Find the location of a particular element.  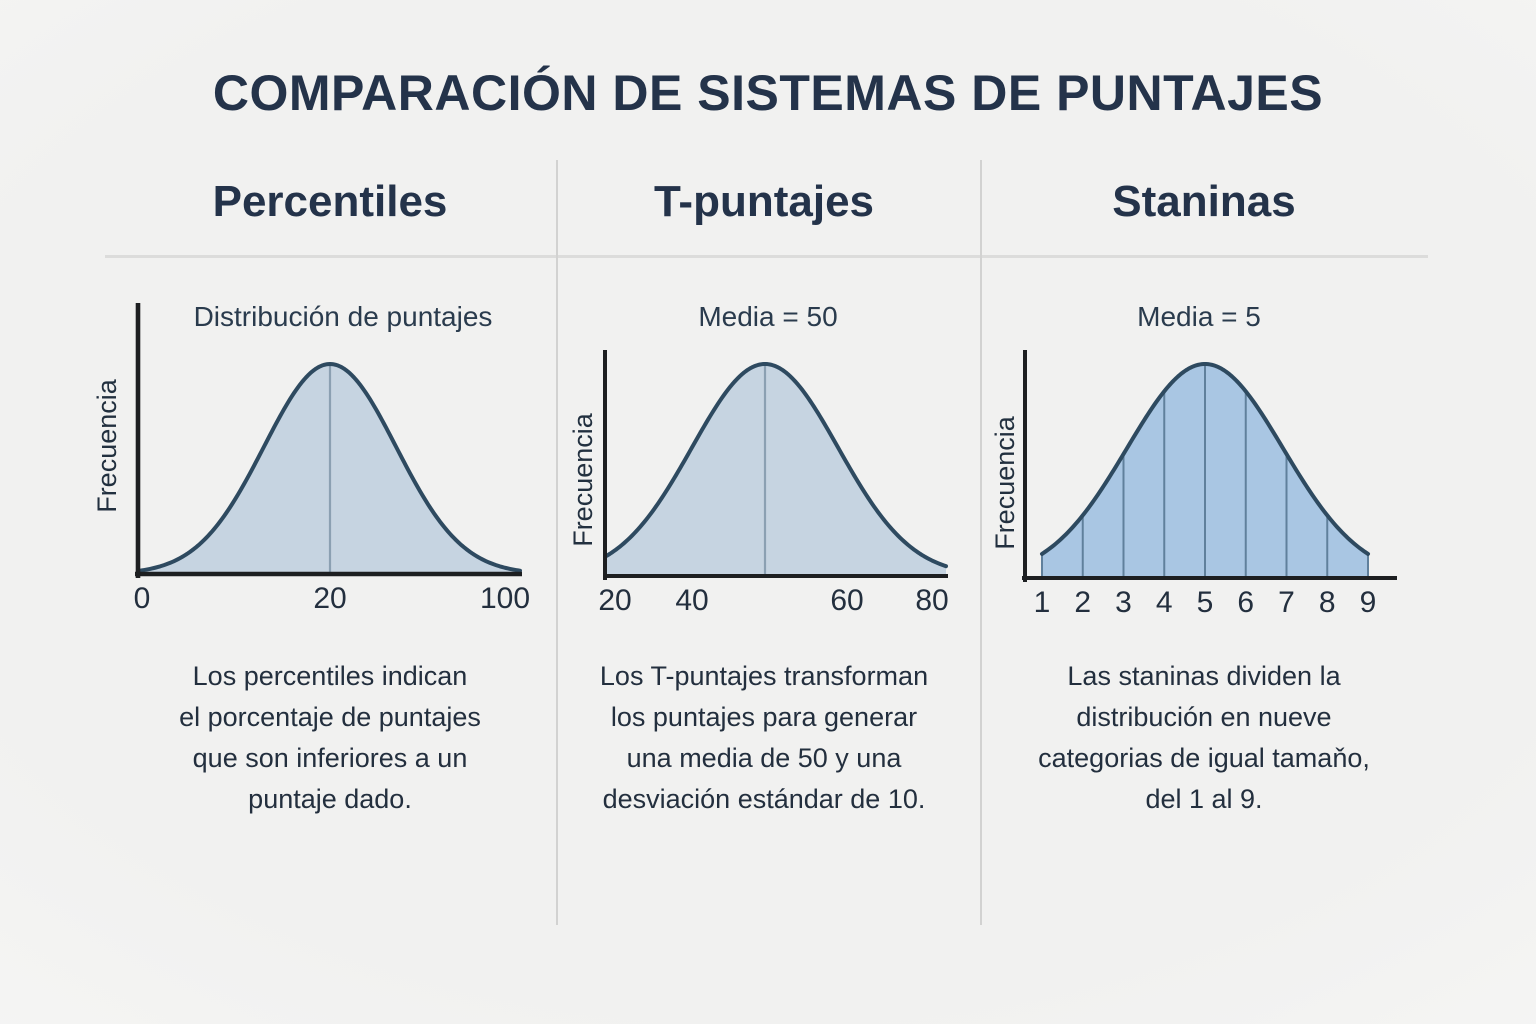

x-tick-label: 7 is located at coordinates (1286, 602).